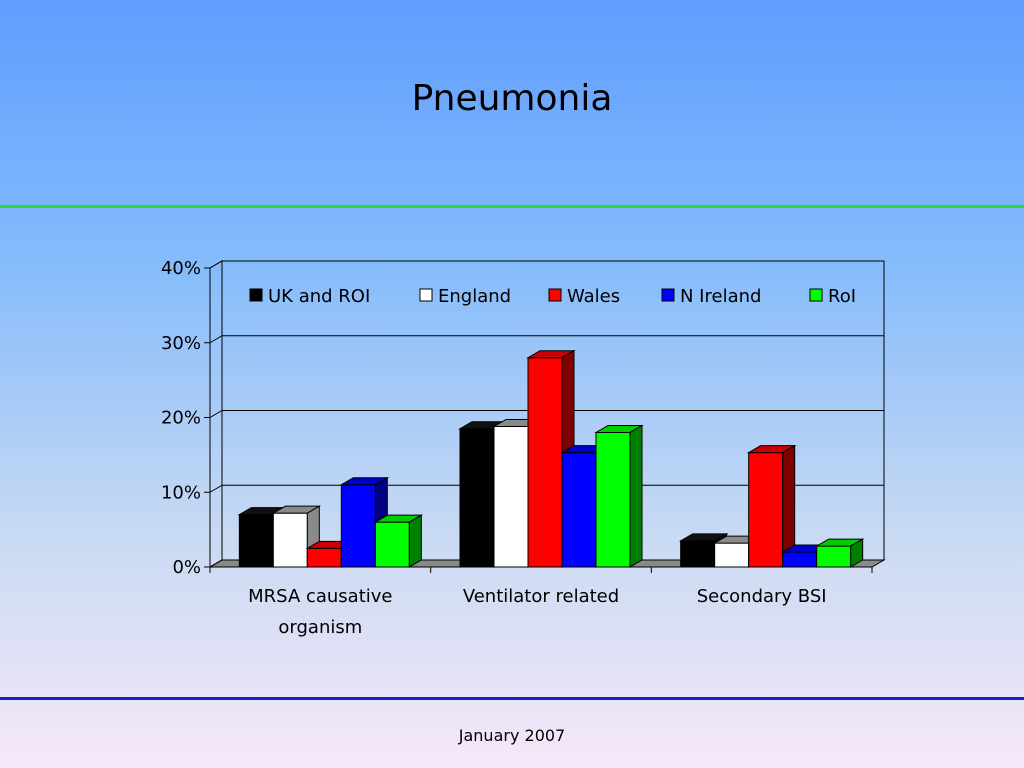 This screenshot has height=768, width=1024. What do you see at coordinates (512, 698) in the screenshot?
I see `bottom-divider` at bounding box center [512, 698].